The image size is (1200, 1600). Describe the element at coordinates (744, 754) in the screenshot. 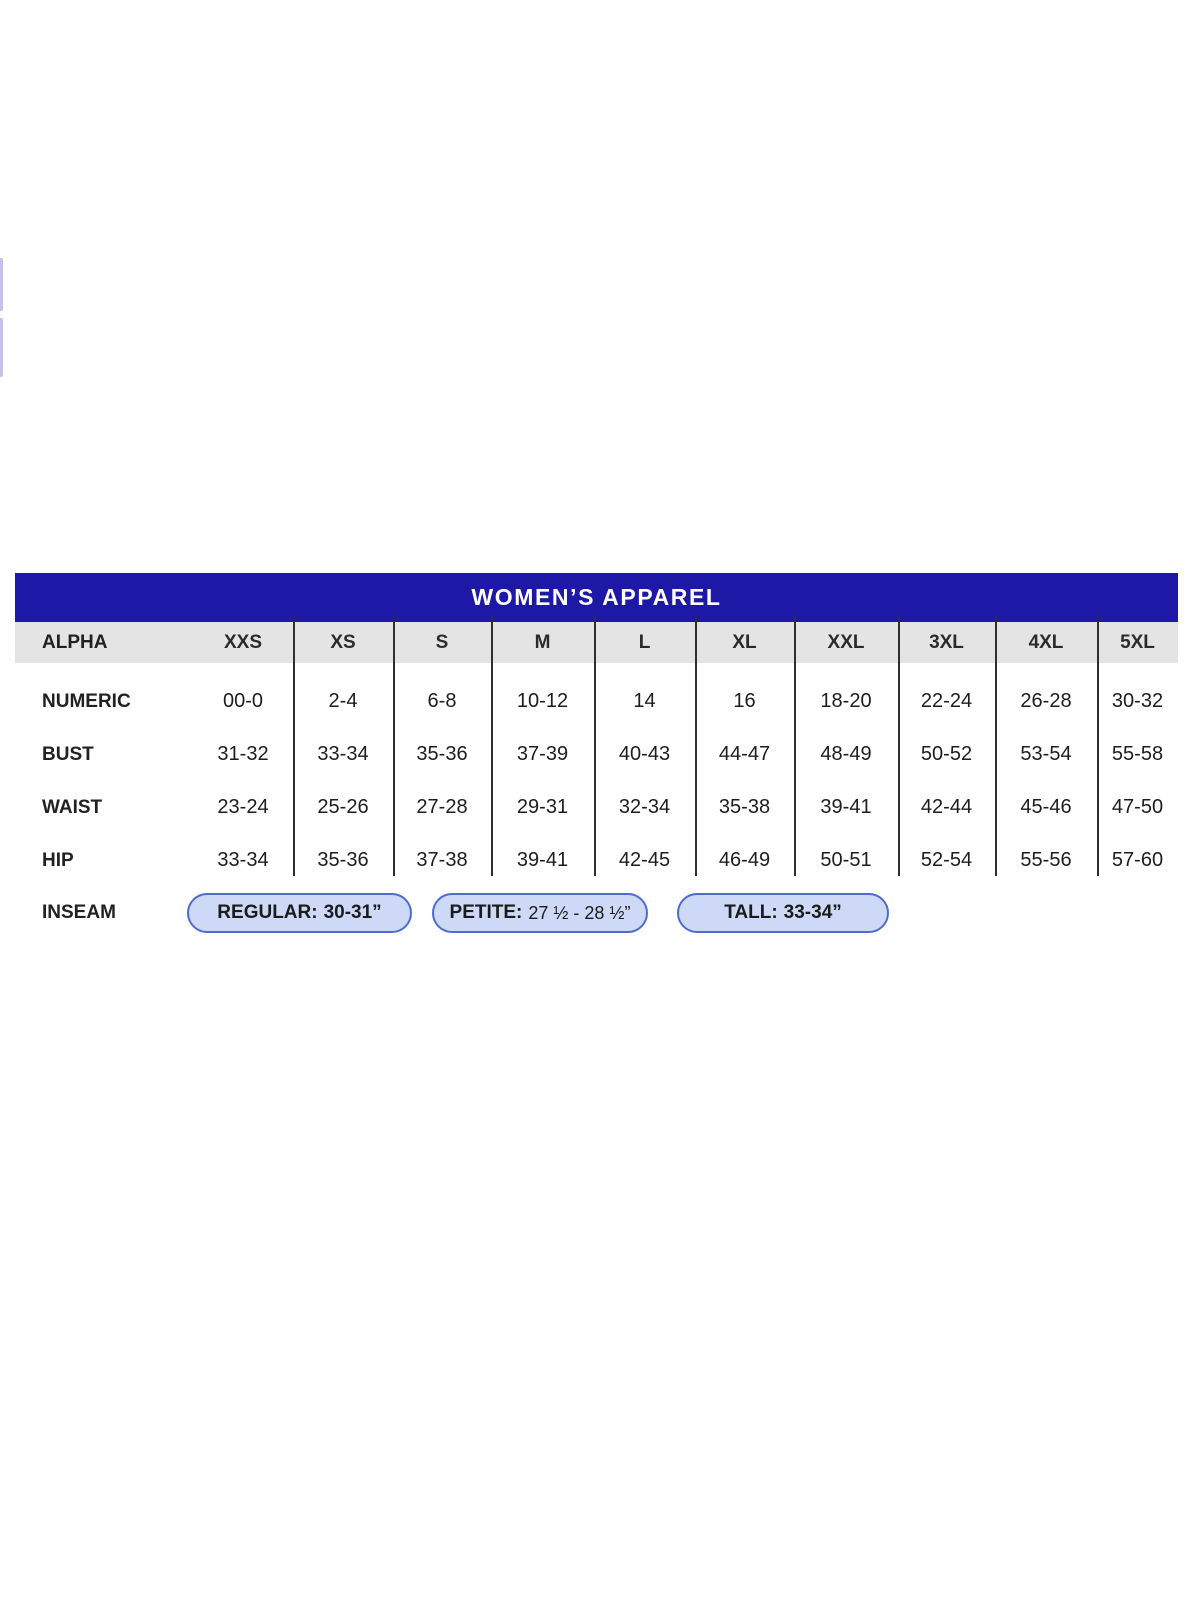

I see `bust-xl-value: 44-47` at that location.